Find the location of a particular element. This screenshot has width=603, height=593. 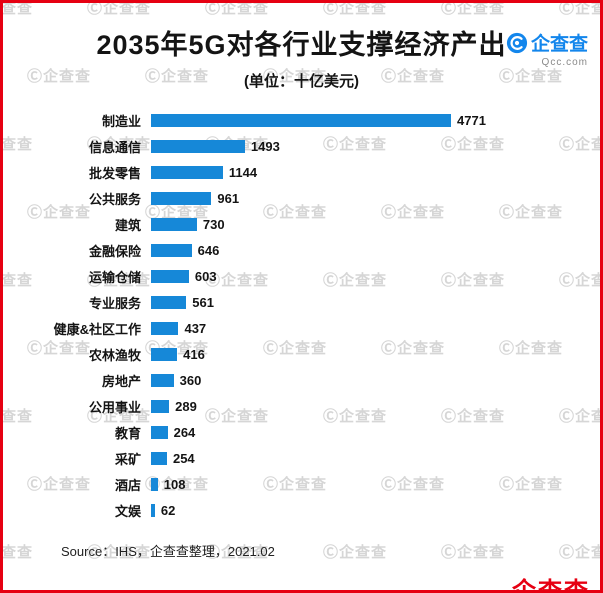

category-label: 信息通信 is located at coordinates (114, 147).